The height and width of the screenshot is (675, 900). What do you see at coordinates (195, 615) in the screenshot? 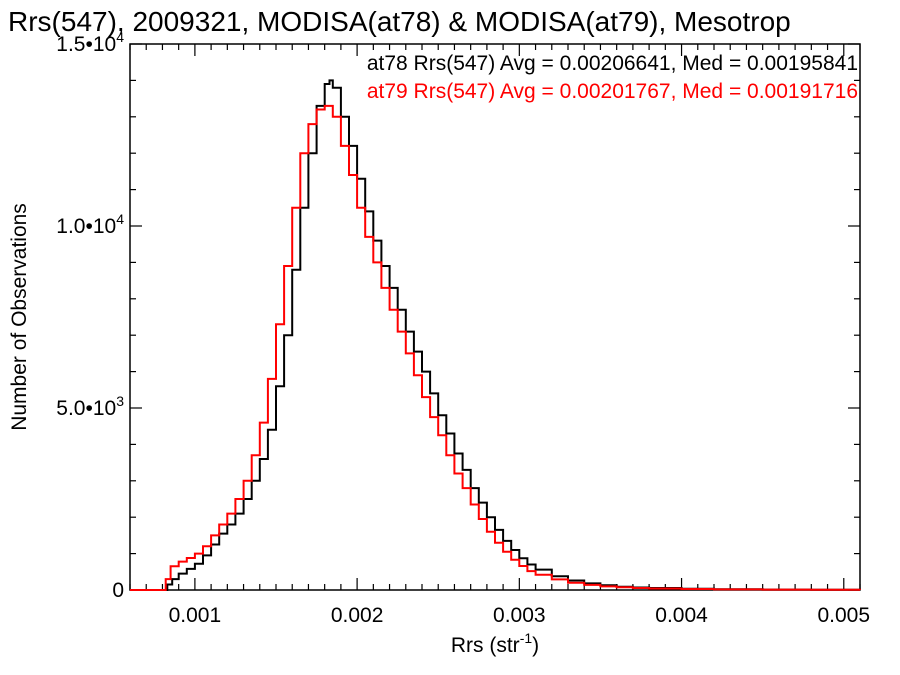
I see `x-tick-label: 0.001` at bounding box center [195, 615].